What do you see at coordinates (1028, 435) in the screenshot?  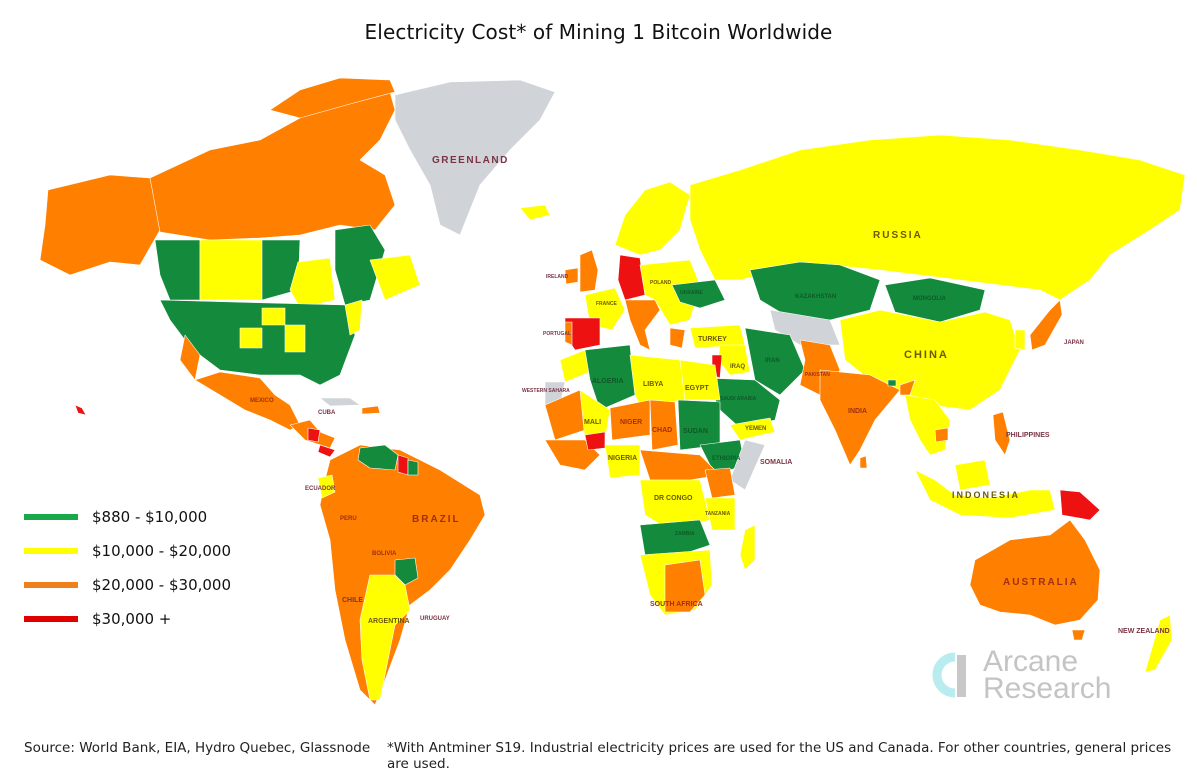 I see `label-philippines: PHILIPPINES` at bounding box center [1028, 435].